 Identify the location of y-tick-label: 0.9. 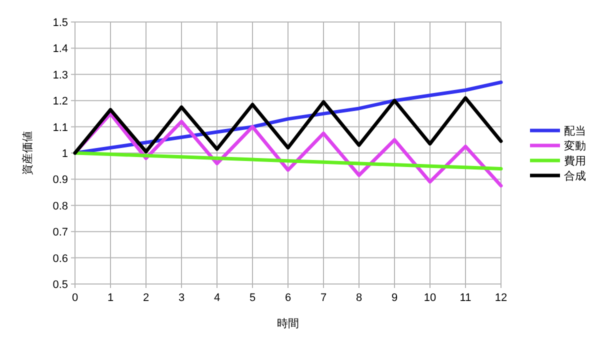
(60, 180).